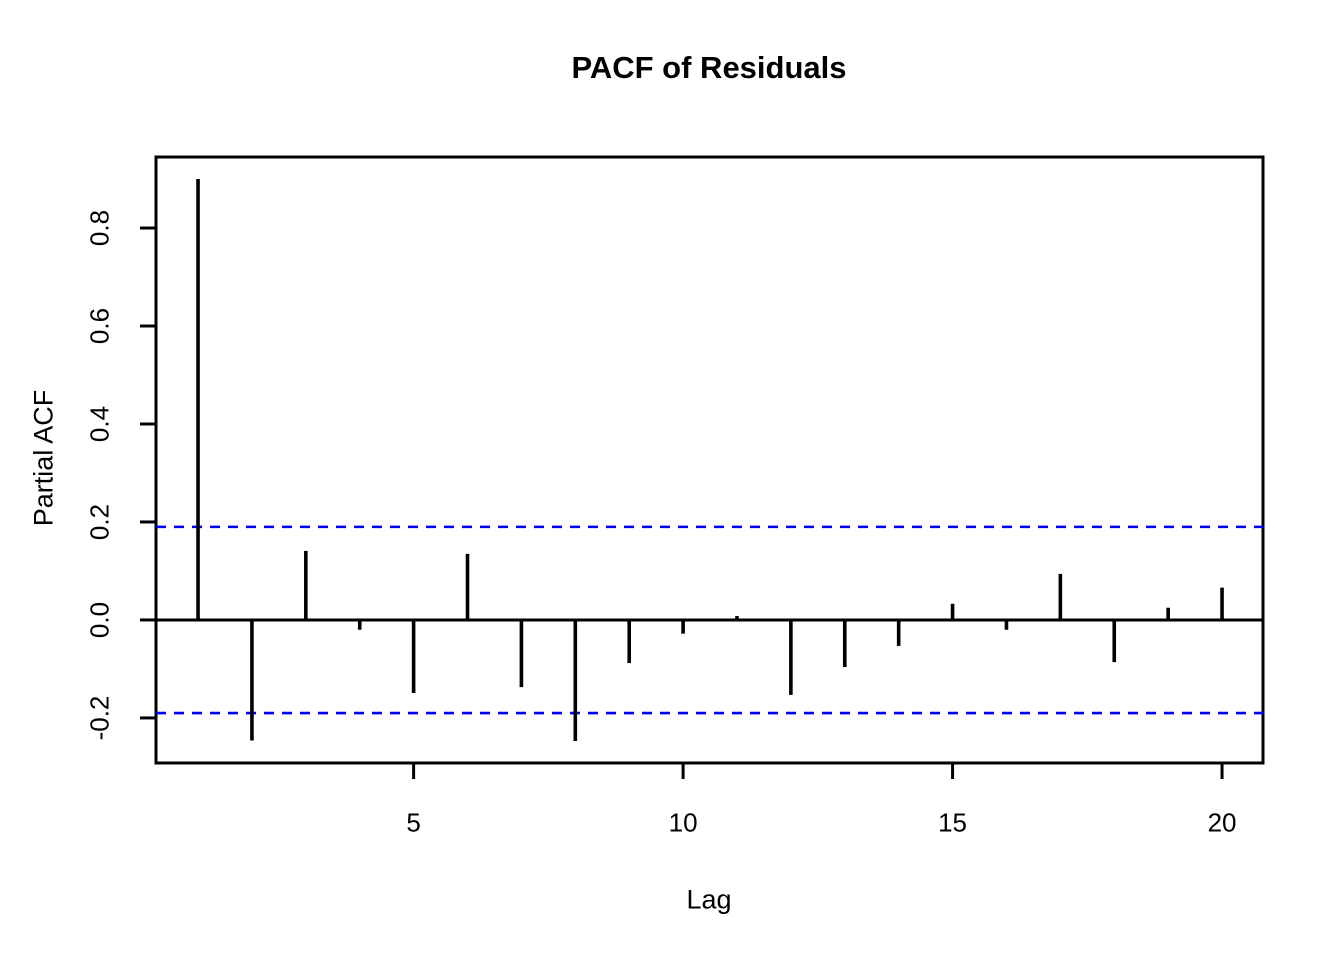 The image size is (1344, 960). Describe the element at coordinates (99, 620) in the screenshot. I see `y-tick-label-0.0: 0.0` at that location.